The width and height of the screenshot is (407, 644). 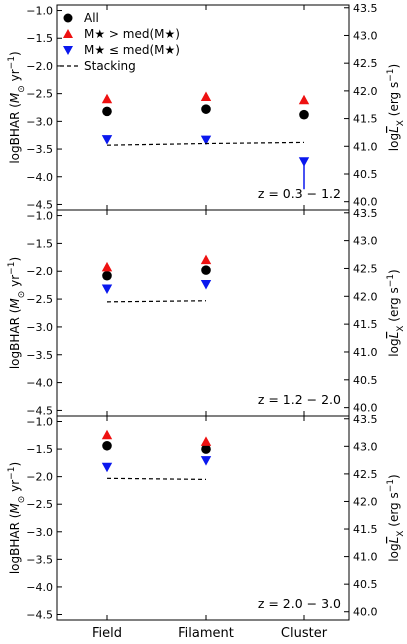 I want to click on legend-marker-low-mass, so click(x=68, y=50).